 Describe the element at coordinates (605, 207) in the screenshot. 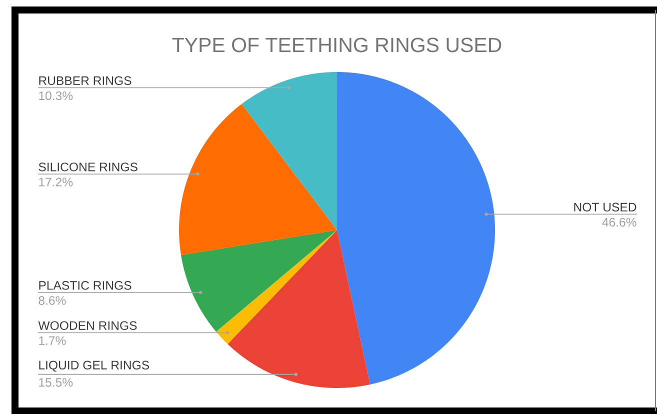

I see `slice-label: NOT USED` at that location.